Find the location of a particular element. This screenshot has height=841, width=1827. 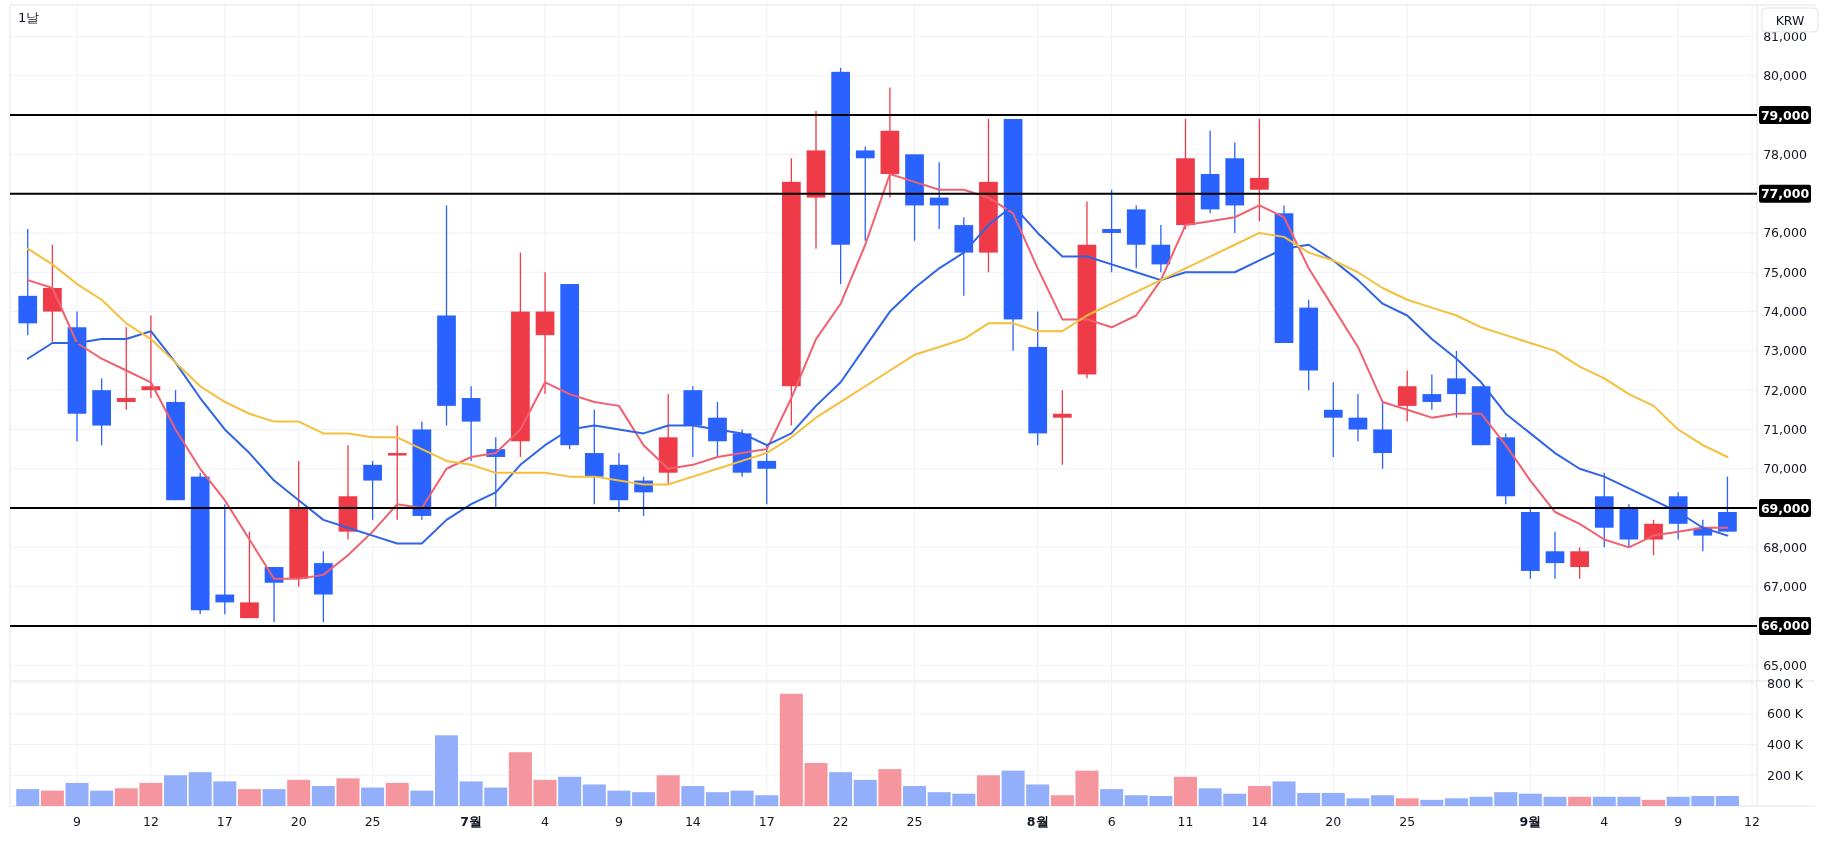

y-tick-label: 76,000 is located at coordinates (1785, 233).